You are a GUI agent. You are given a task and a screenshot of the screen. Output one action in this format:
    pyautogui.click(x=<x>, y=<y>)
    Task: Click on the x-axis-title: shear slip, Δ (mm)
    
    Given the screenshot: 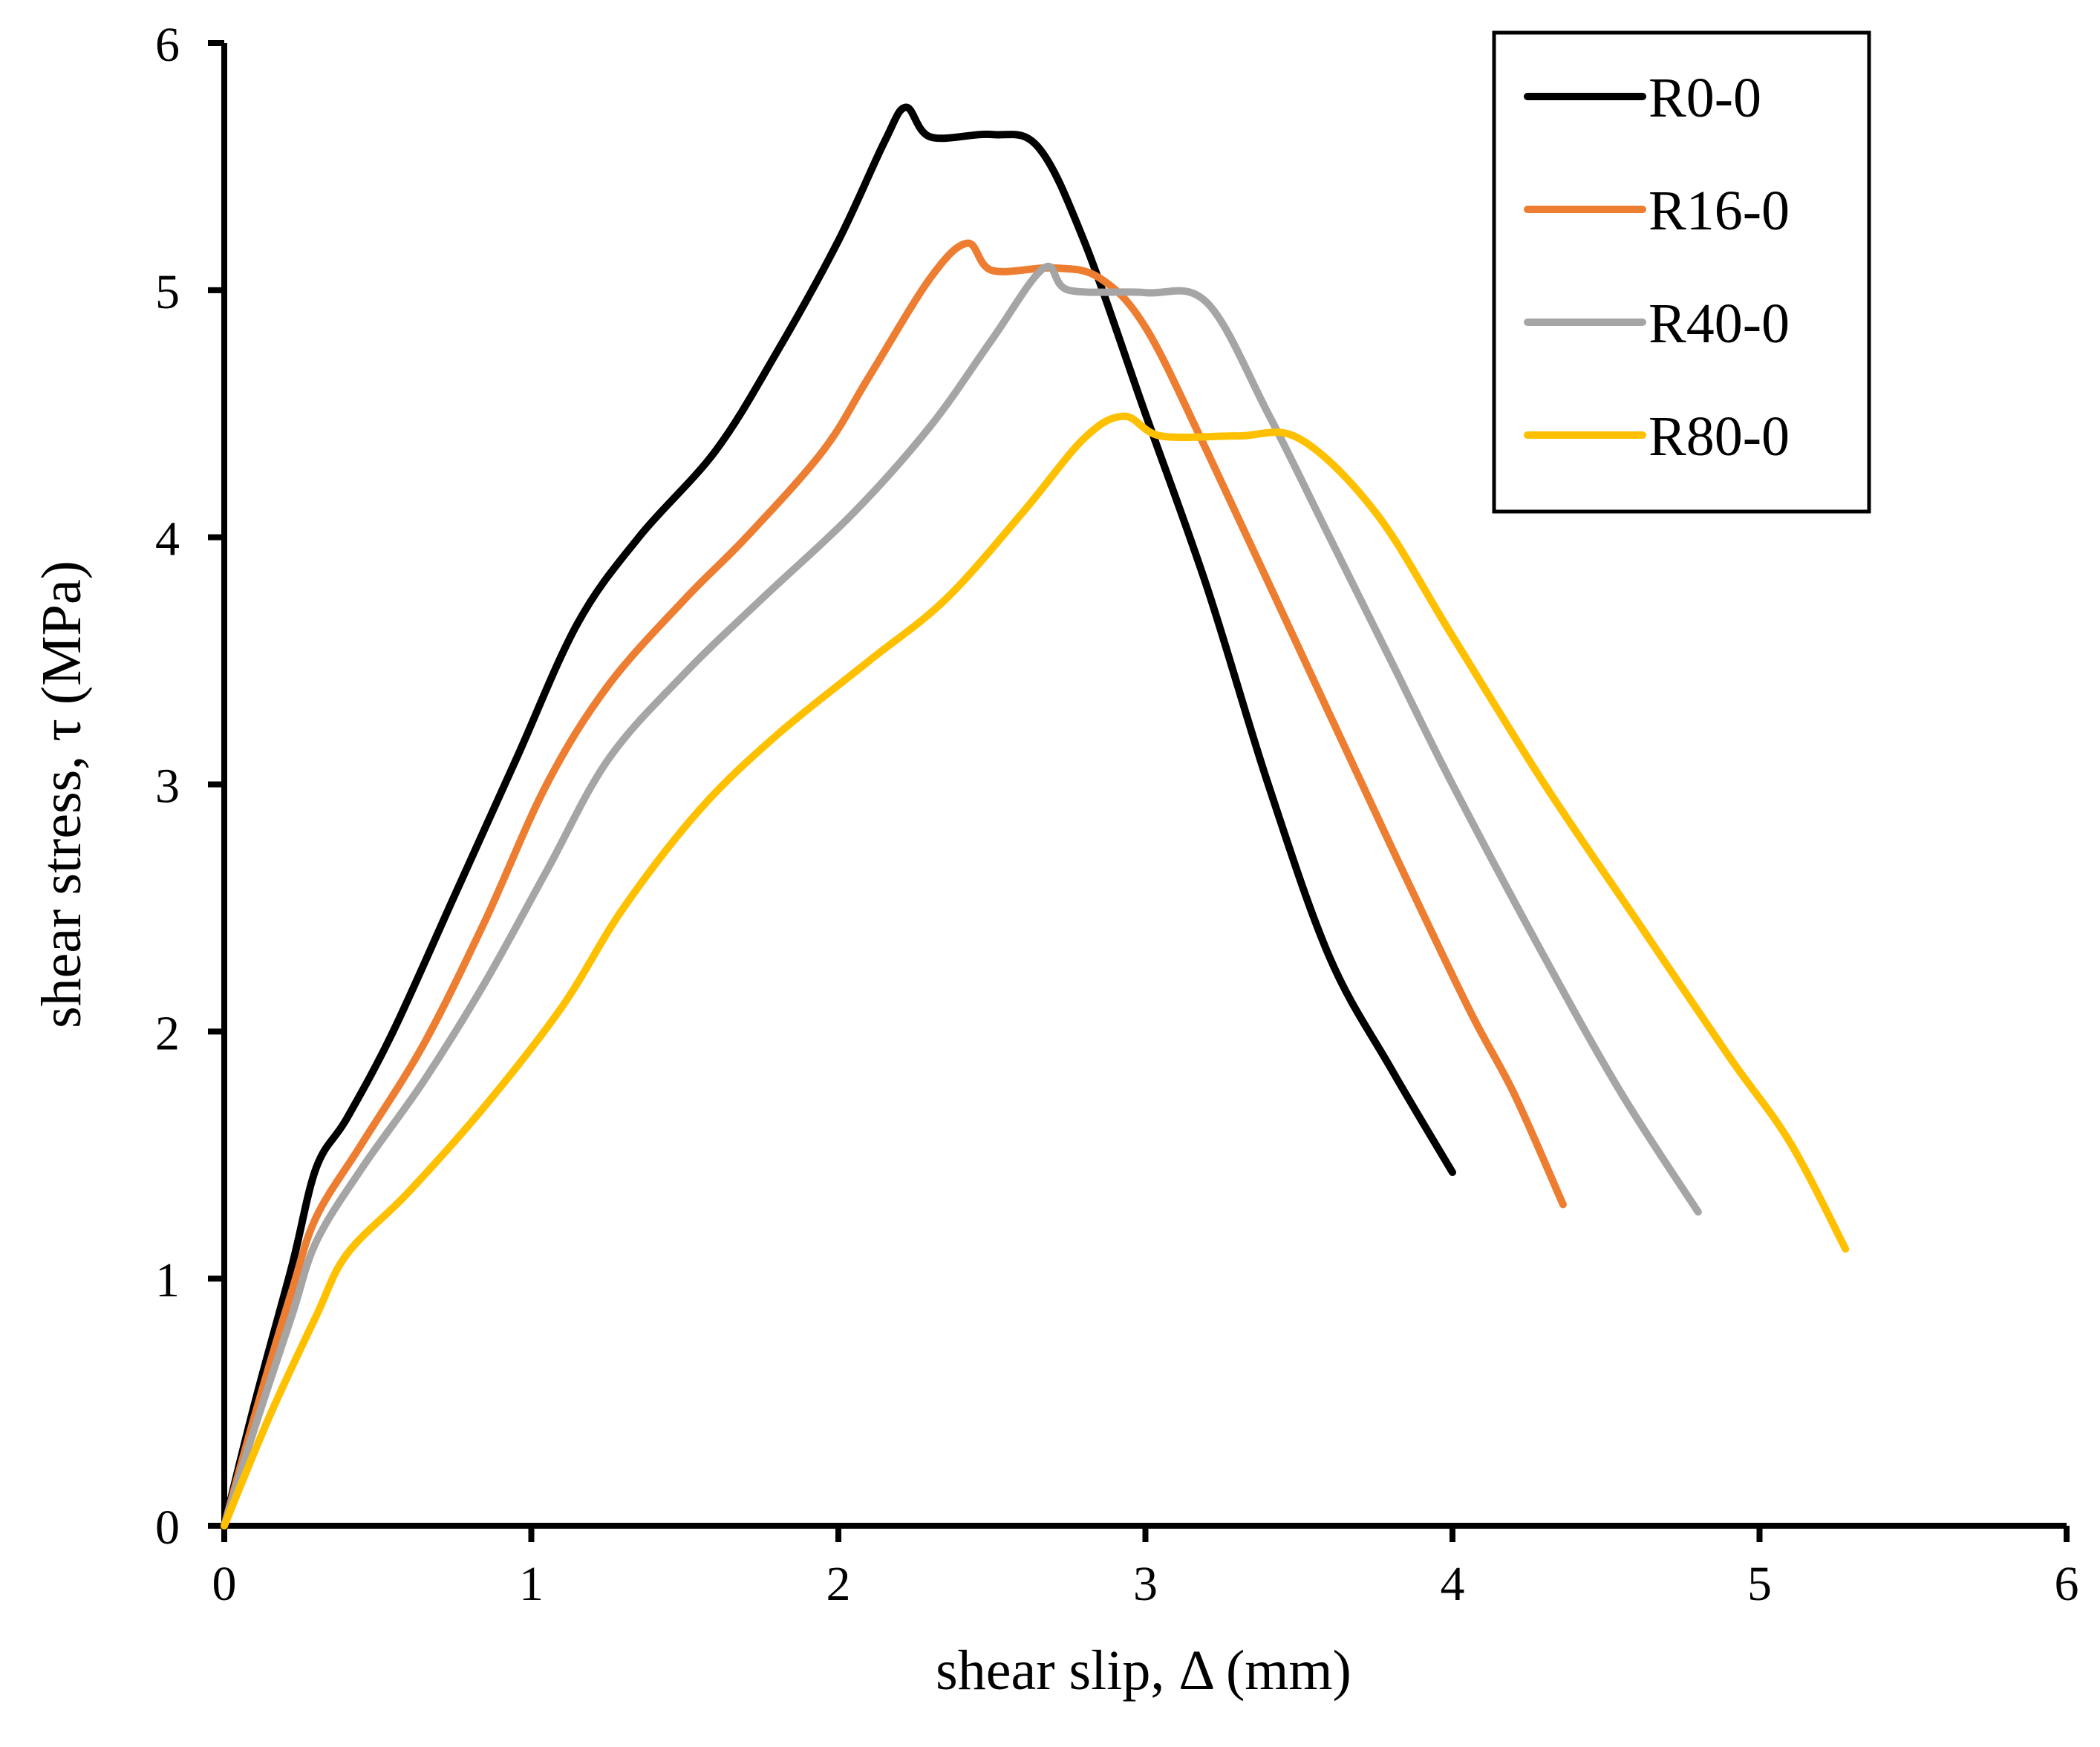 What is the action you would take?
    pyautogui.click(x=1143, y=1670)
    